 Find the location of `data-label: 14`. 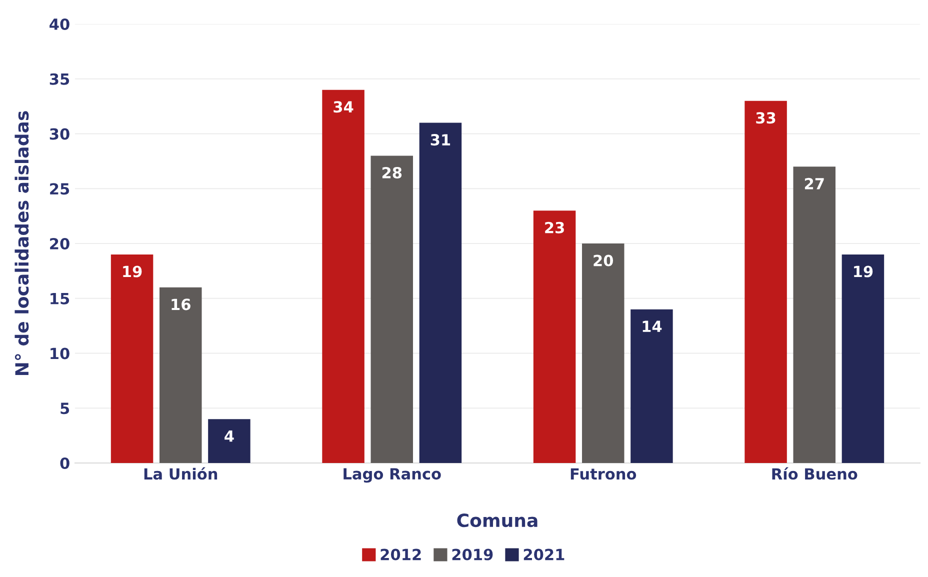

data-label: 14 is located at coordinates (652, 326).